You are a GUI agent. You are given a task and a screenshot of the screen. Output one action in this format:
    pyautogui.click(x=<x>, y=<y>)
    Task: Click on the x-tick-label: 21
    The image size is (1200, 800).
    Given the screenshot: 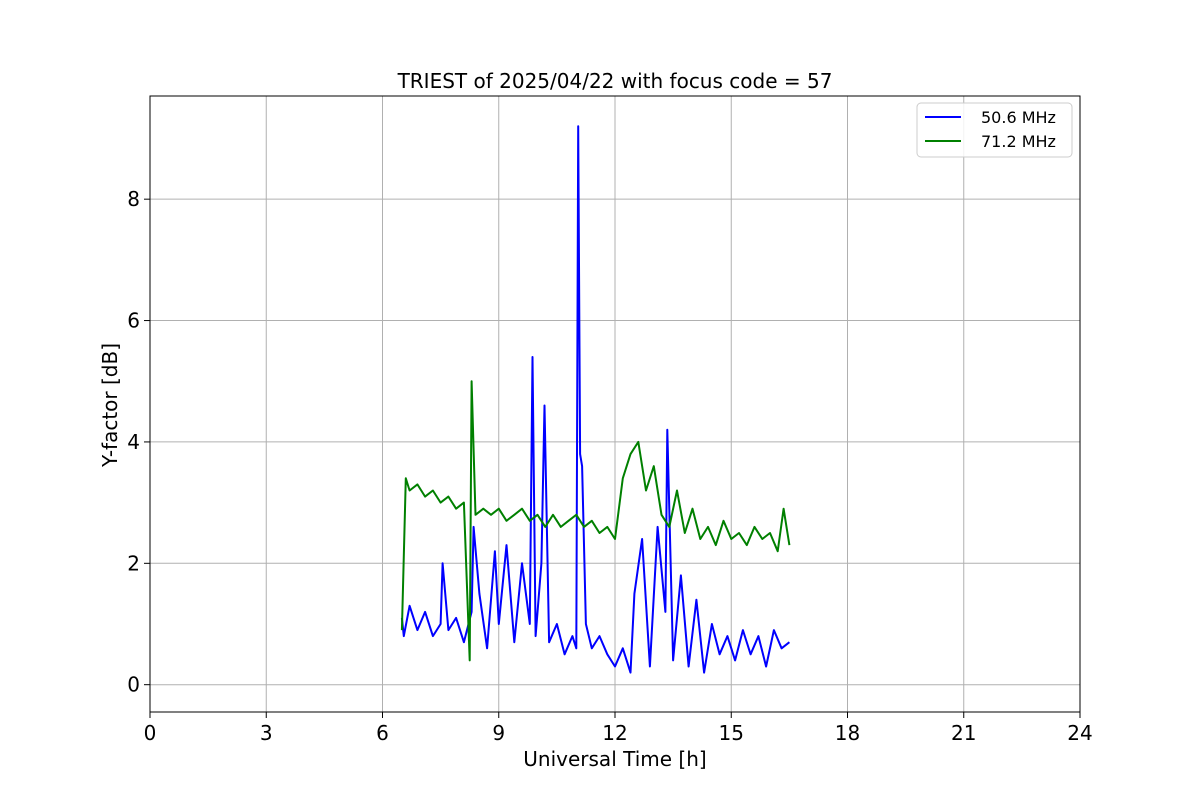 What is the action you would take?
    pyautogui.click(x=963, y=733)
    